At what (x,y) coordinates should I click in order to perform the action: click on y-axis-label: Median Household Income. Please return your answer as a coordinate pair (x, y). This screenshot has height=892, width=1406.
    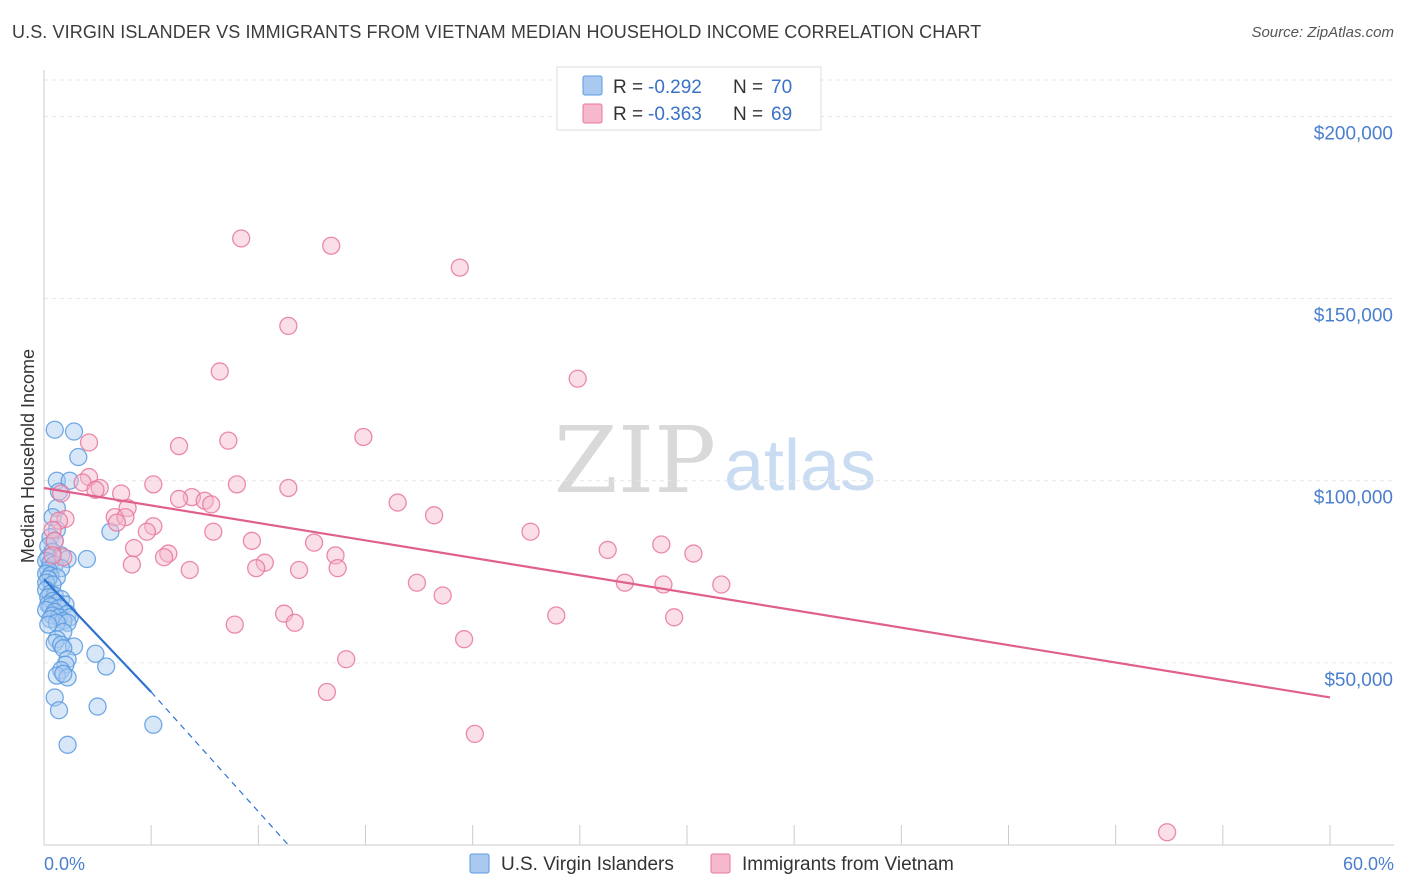
    Looking at the image, I should click on (28, 456).